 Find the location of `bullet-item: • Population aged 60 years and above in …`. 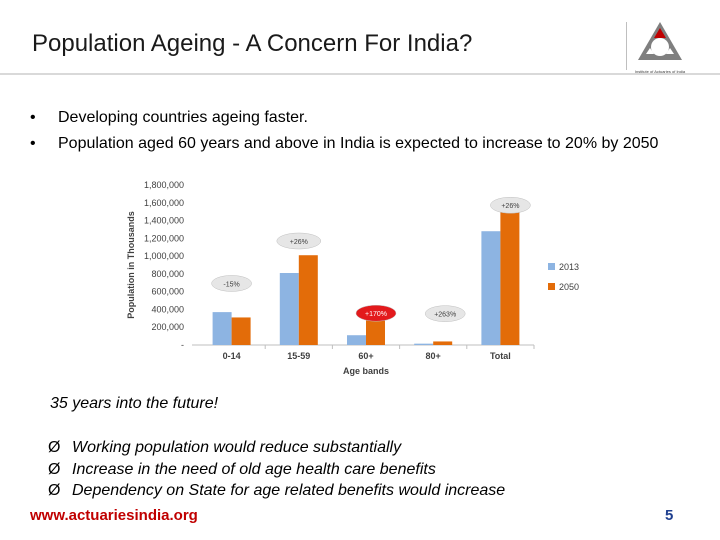

bullet-item: • Population aged 60 years and above in … is located at coordinates (360, 144).